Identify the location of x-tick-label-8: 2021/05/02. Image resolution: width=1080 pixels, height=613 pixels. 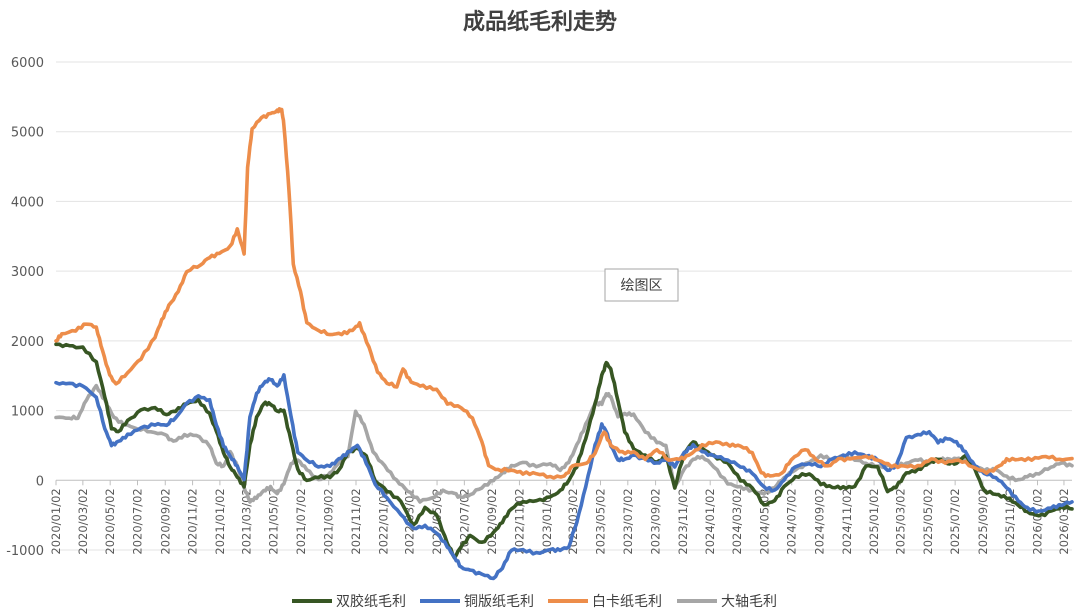
(274, 521).